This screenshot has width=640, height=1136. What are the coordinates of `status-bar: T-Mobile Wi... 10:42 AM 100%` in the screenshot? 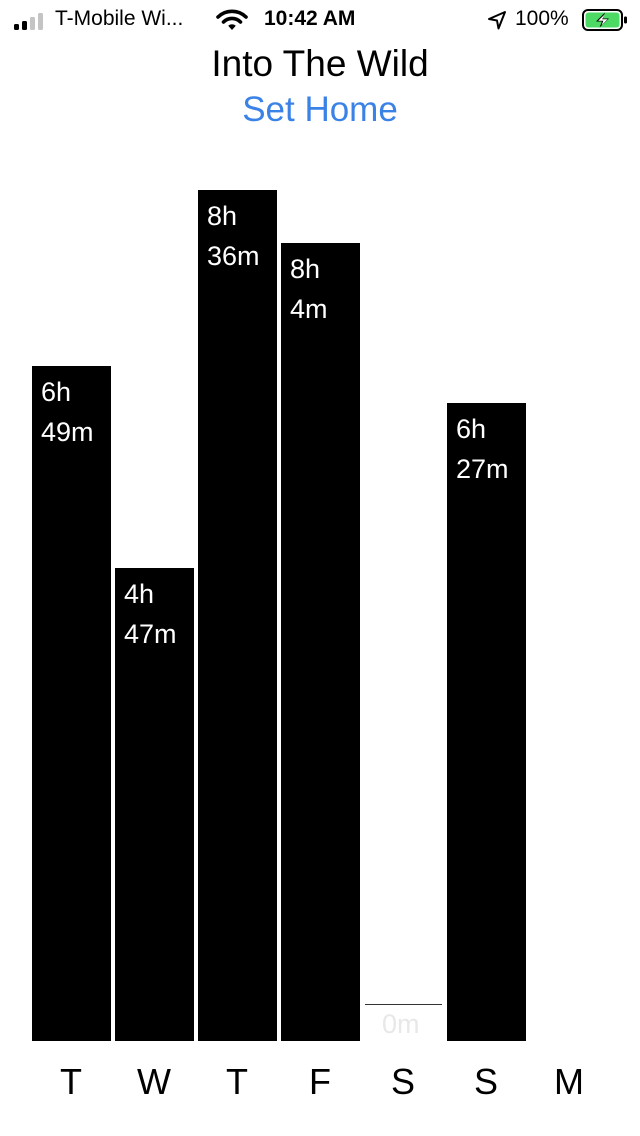 It's located at (320, 20).